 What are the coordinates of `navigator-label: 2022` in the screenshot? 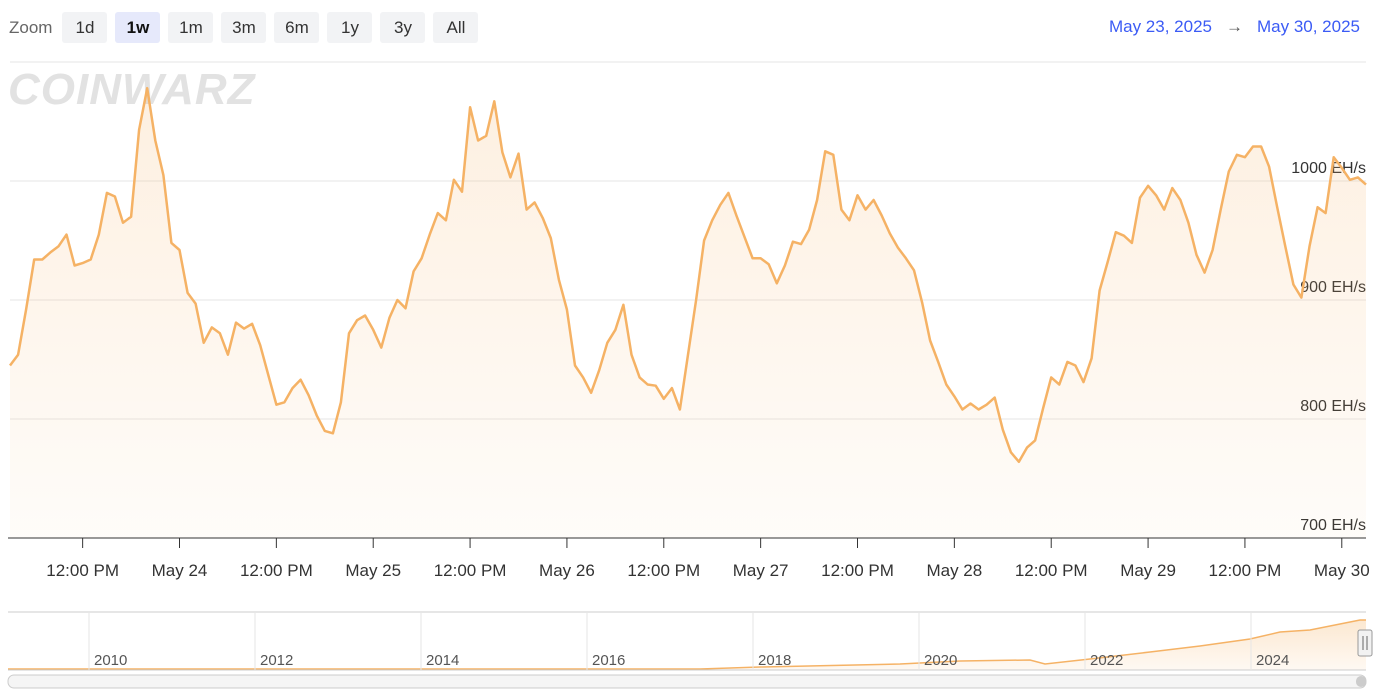 It's located at (1106, 660).